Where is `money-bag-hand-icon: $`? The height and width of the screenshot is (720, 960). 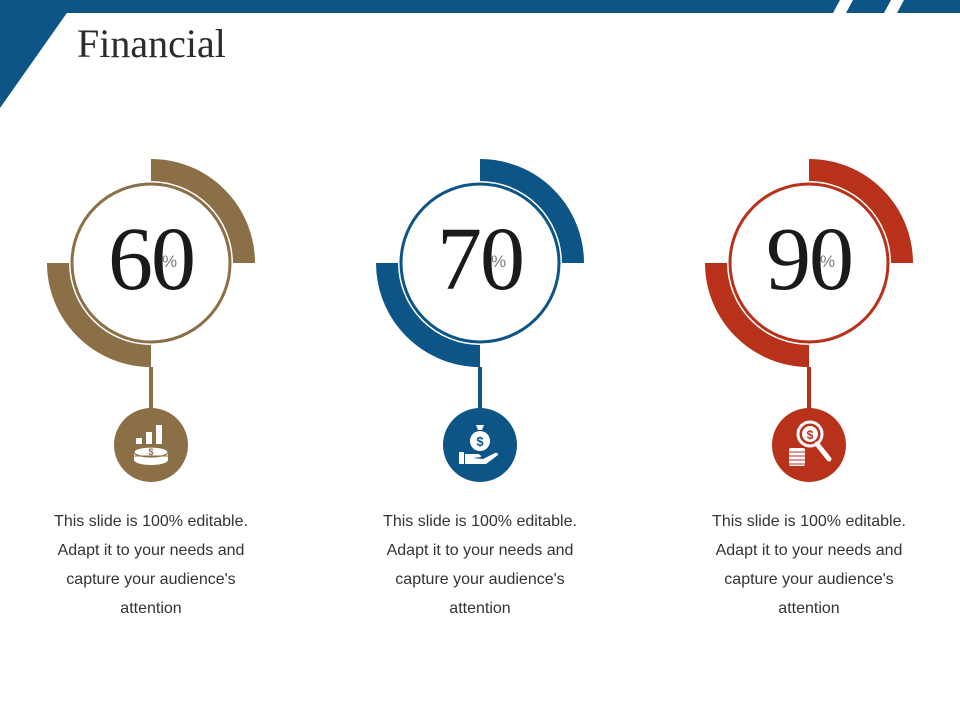
money-bag-hand-icon: $ is located at coordinates (480, 445).